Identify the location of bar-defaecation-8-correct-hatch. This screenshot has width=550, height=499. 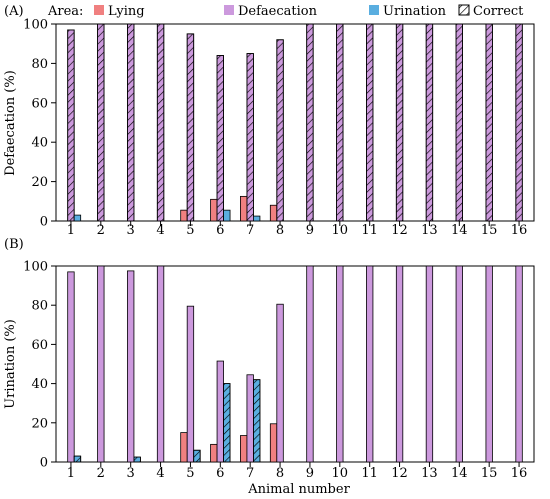
(280, 130).